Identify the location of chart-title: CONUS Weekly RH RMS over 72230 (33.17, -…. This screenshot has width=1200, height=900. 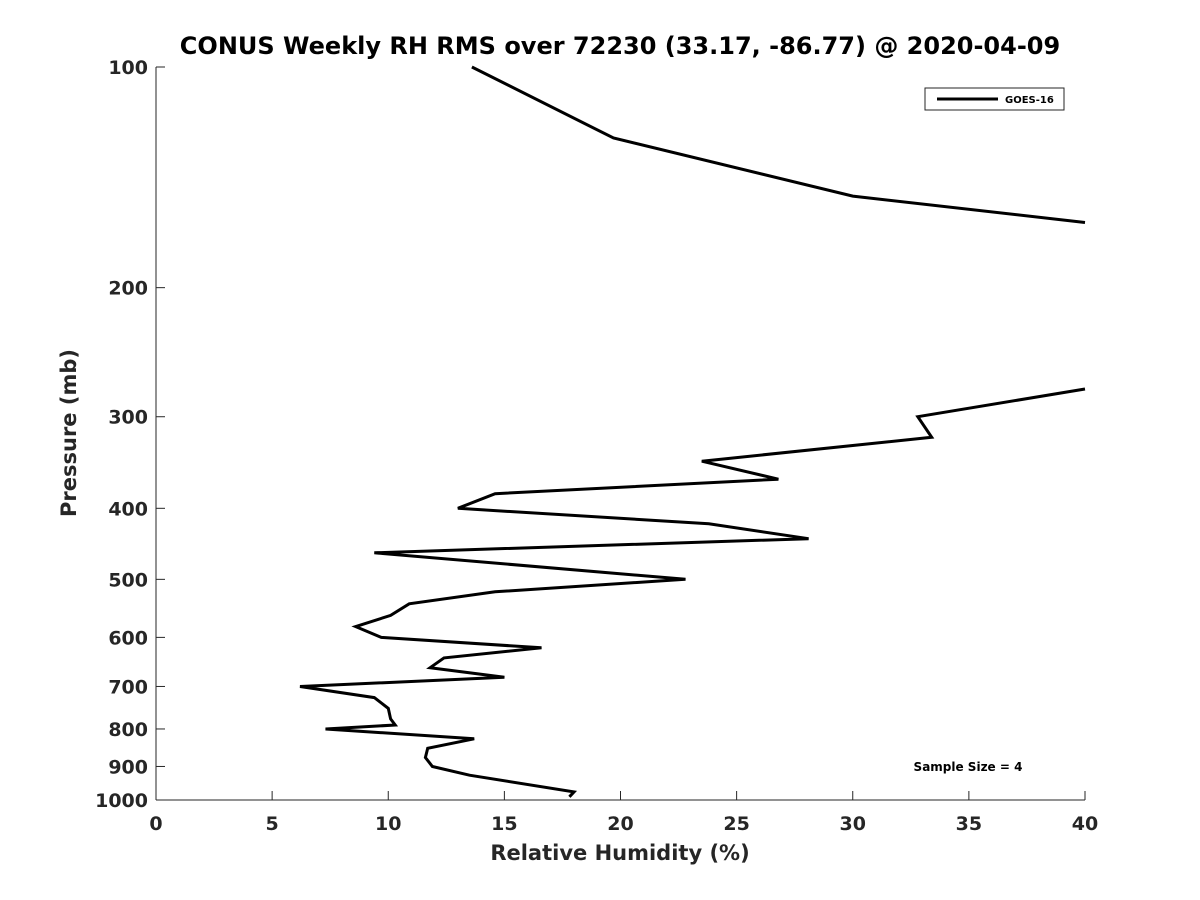
(620, 46).